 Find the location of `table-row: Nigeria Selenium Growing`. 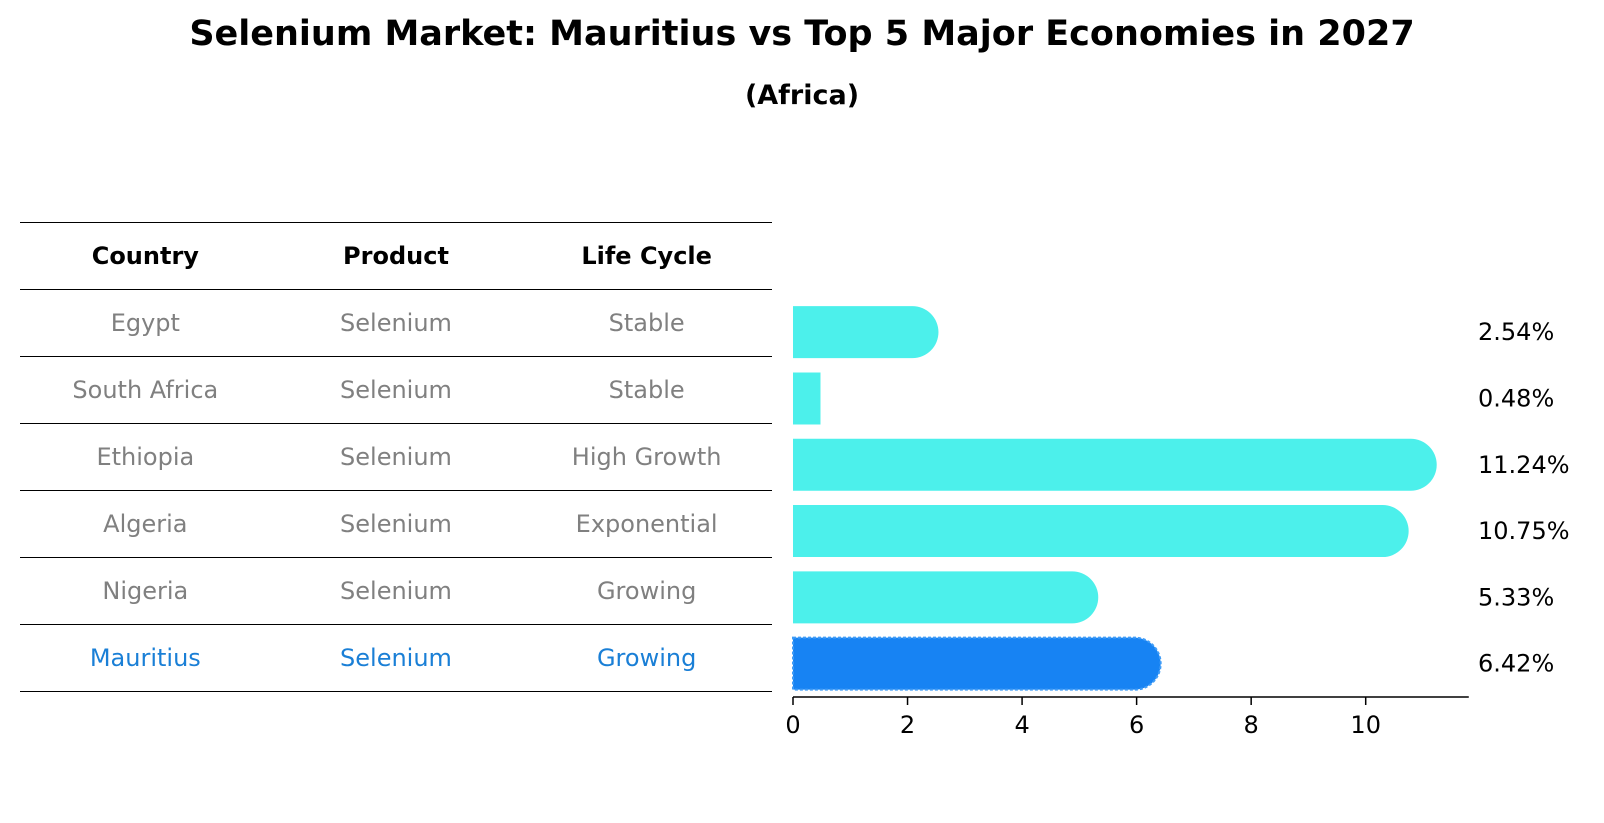

table-row: Nigeria Selenium Growing is located at coordinates (396, 590).